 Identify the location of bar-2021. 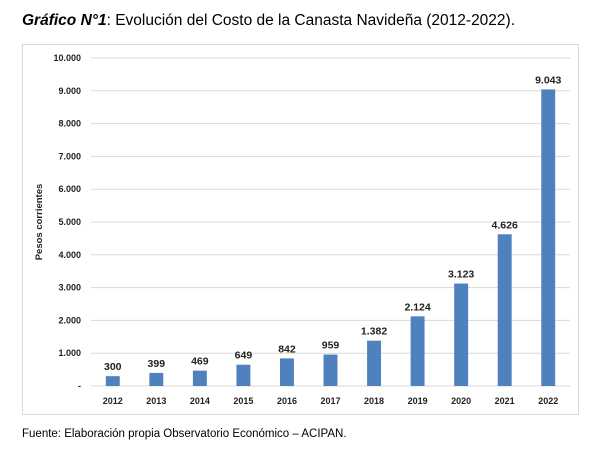
(504, 310).